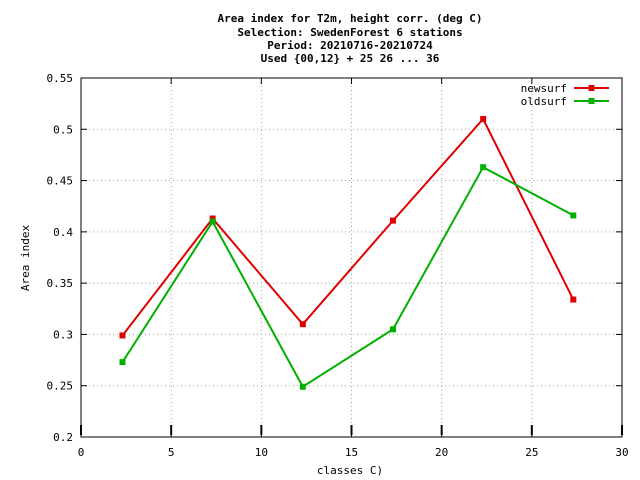  Describe the element at coordinates (60, 283) in the screenshot. I see `y-tick-label: 0.35` at that location.